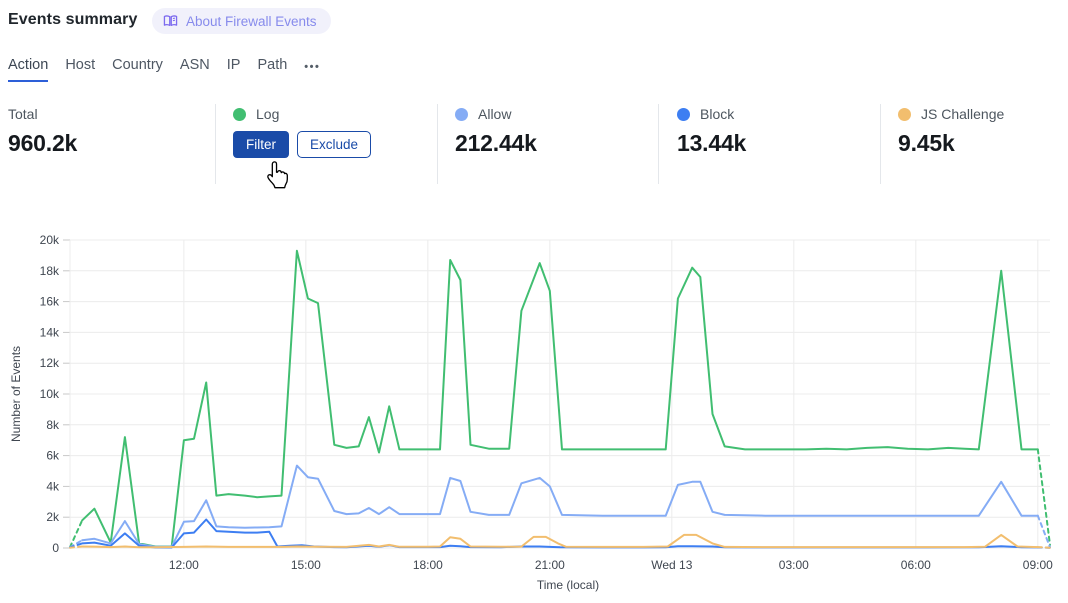 This screenshot has height=603, width=1068. Describe the element at coordinates (137, 69) in the screenshot. I see `tab-country: Country` at that location.